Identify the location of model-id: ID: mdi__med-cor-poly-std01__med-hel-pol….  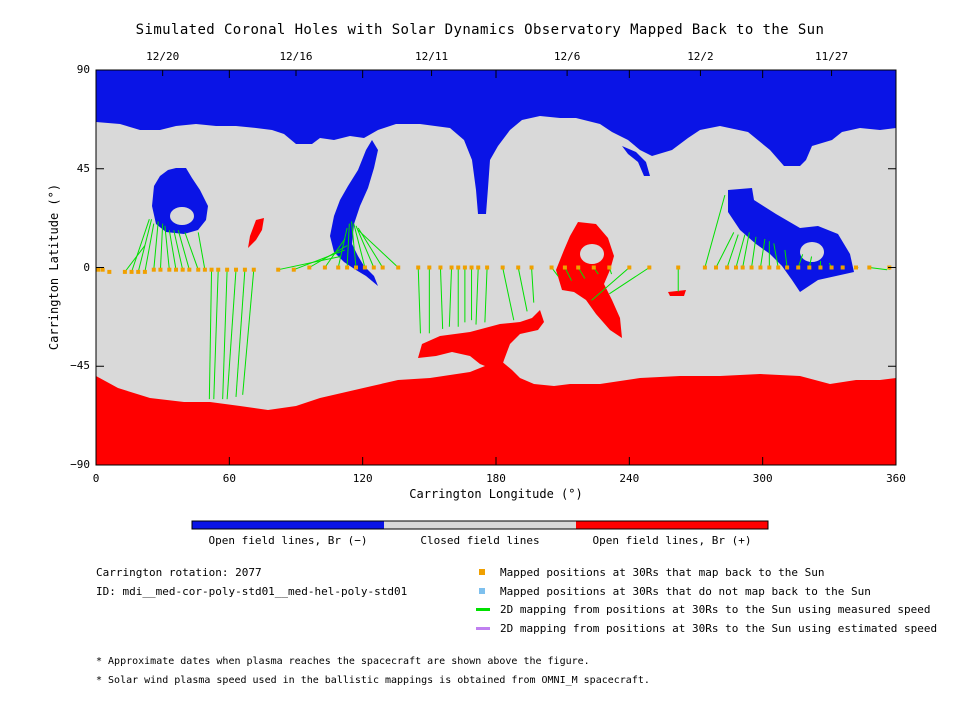
(252, 591).